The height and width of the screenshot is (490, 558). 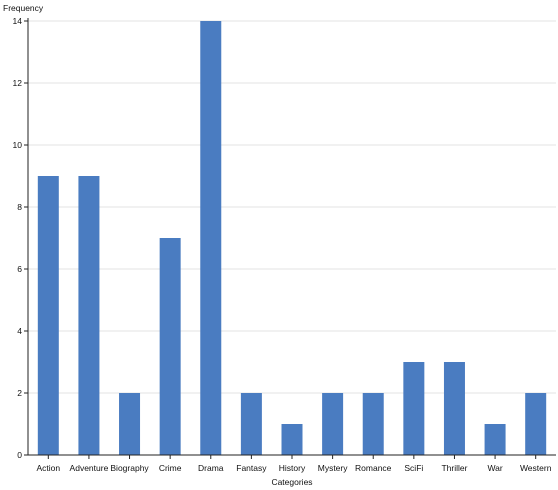 I want to click on bar-romance, so click(x=373, y=424).